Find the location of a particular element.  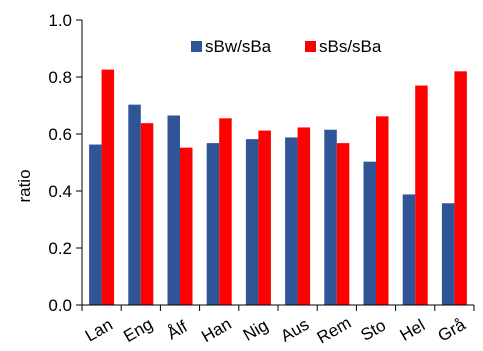

x-tick-label: Grå is located at coordinates (452, 330).